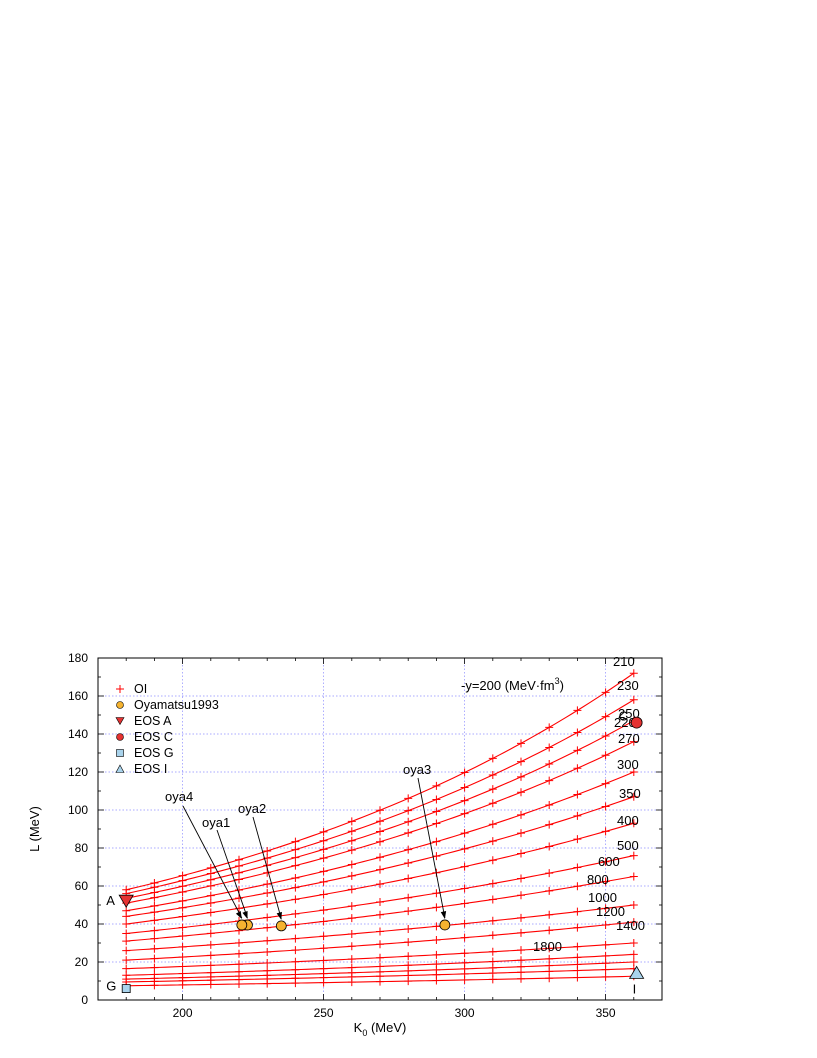 Image resolution: width=817 pixels, height=1058 pixels. What do you see at coordinates (78, 696) in the screenshot?
I see `y-tick-label: 160` at bounding box center [78, 696].